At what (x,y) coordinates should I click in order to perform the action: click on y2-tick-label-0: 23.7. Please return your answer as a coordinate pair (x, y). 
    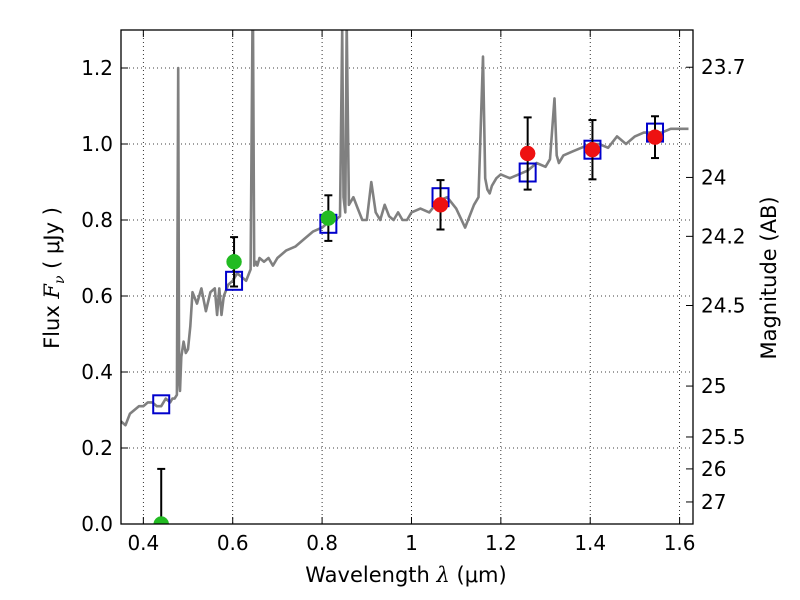
    Looking at the image, I should click on (723, 67).